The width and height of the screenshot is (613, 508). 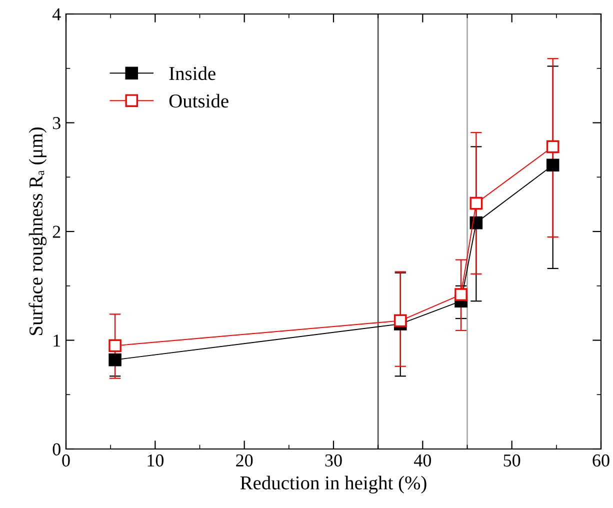 What do you see at coordinates (56, 232) in the screenshot?
I see `y-tick-label: 2` at bounding box center [56, 232].